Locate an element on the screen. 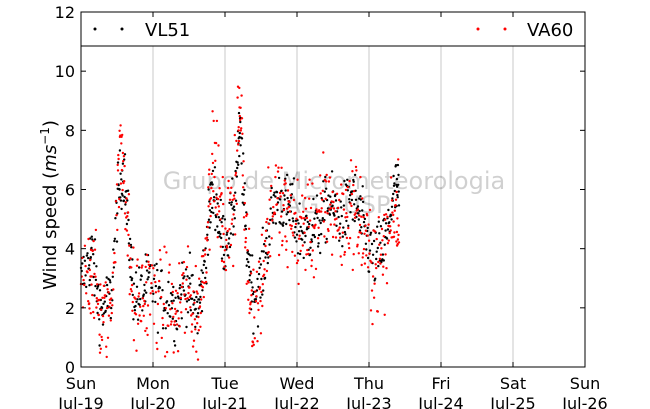 This screenshot has height=409, width=650. y-tick-label: 6 is located at coordinates (70, 190).